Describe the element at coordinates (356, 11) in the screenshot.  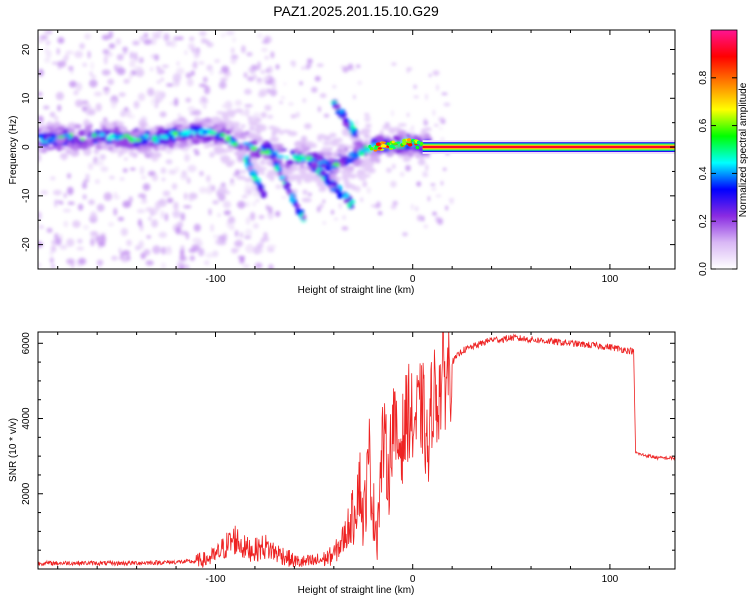
I see `figure-title: PAZ1.2025.201.15.10.G29` at that location.